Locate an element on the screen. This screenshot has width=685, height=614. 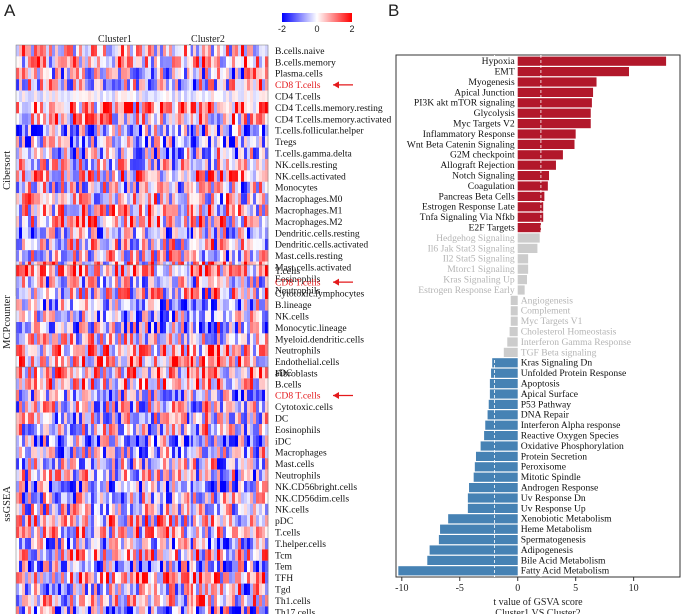
bar-peroxisome is located at coordinates (496, 467).